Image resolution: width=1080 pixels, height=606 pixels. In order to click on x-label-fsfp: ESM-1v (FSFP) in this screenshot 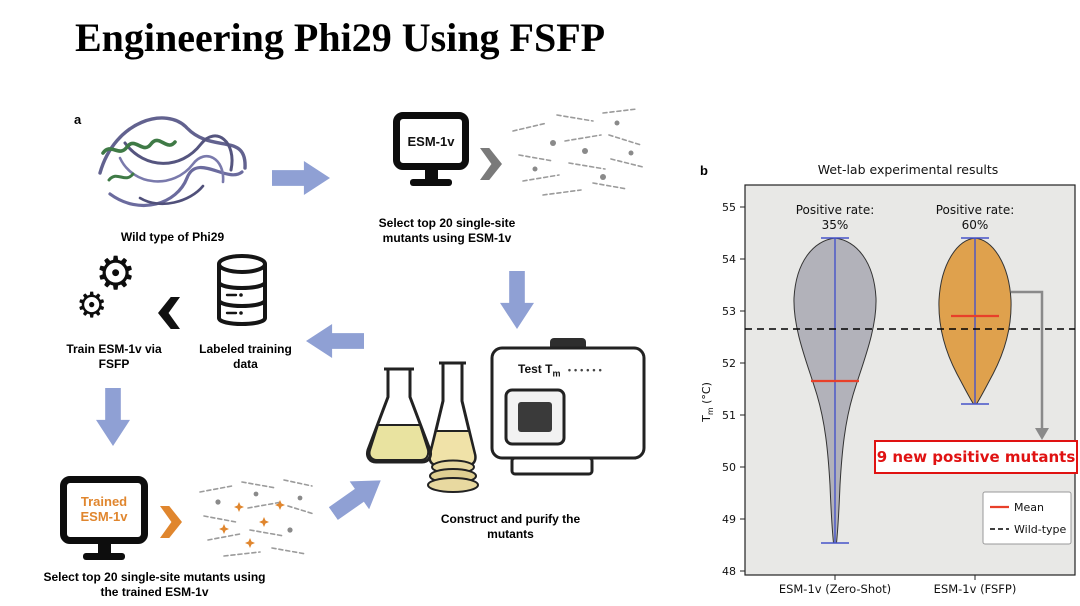, I will do `click(975, 589)`.